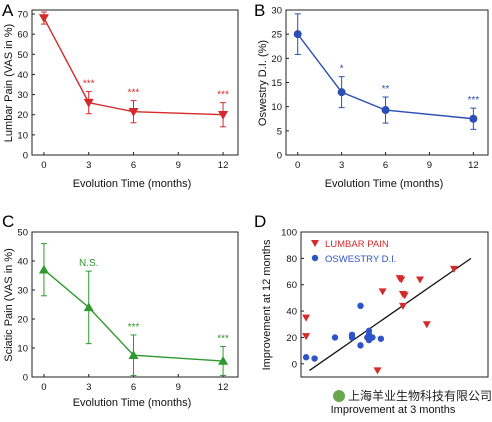 This screenshot has width=492, height=422. Describe the element at coordinates (276, 35) in the screenshot. I see `y-tick-label: 25` at that location.